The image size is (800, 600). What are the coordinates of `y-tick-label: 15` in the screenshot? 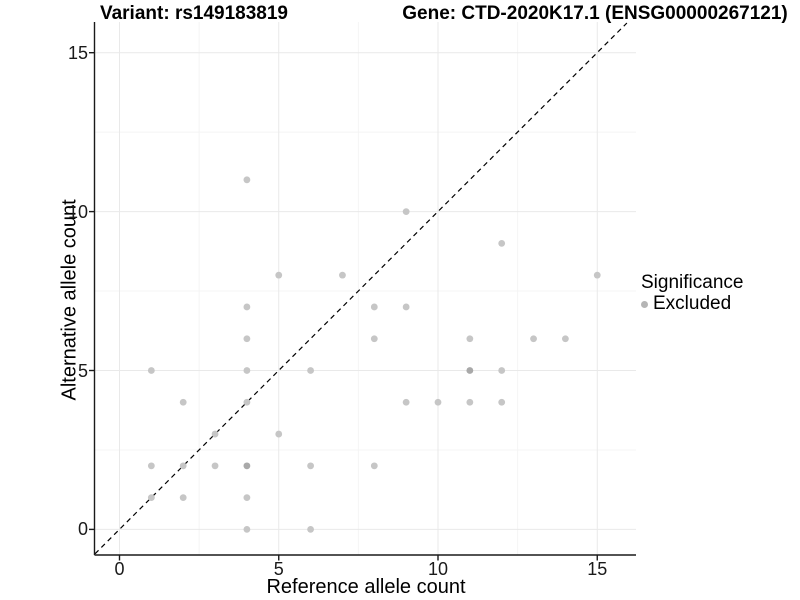 It's located at (77, 52).